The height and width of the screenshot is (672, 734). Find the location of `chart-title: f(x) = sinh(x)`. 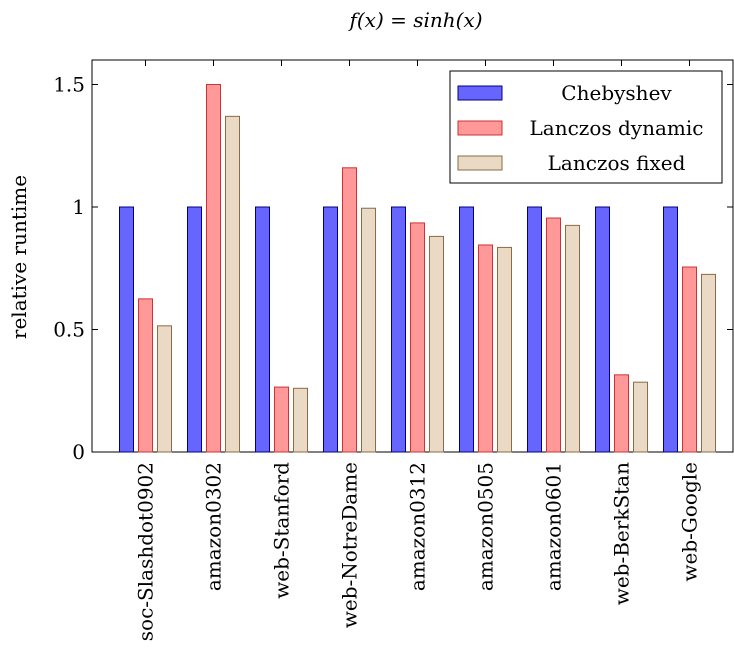

chart-title: f(x) = sinh(x) is located at coordinates (414, 20).